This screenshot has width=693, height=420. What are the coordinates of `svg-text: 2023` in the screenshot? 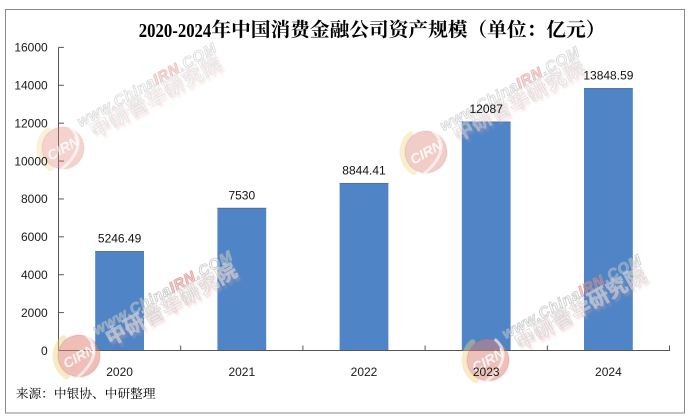 It's located at (486, 372).